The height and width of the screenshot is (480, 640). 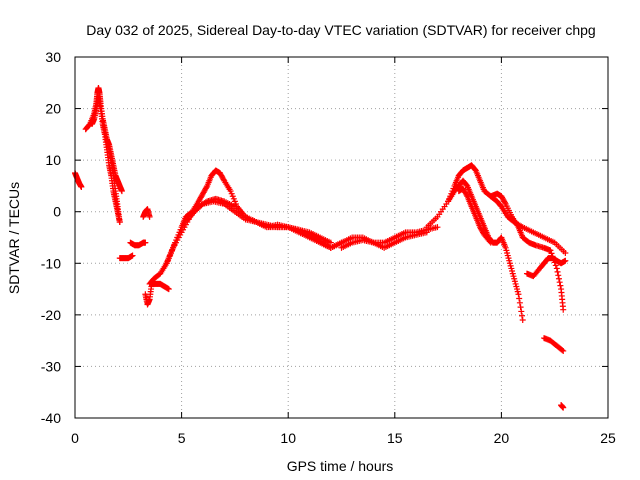 I want to click on x-tick-label: 5, so click(x=182, y=438).